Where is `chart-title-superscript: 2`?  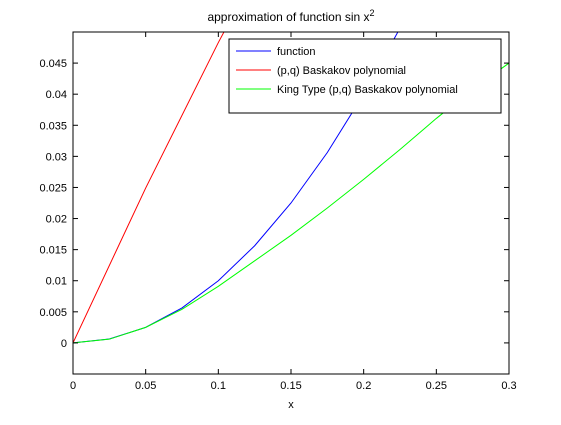 chart-title-superscript: 2 is located at coordinates (372, 13).